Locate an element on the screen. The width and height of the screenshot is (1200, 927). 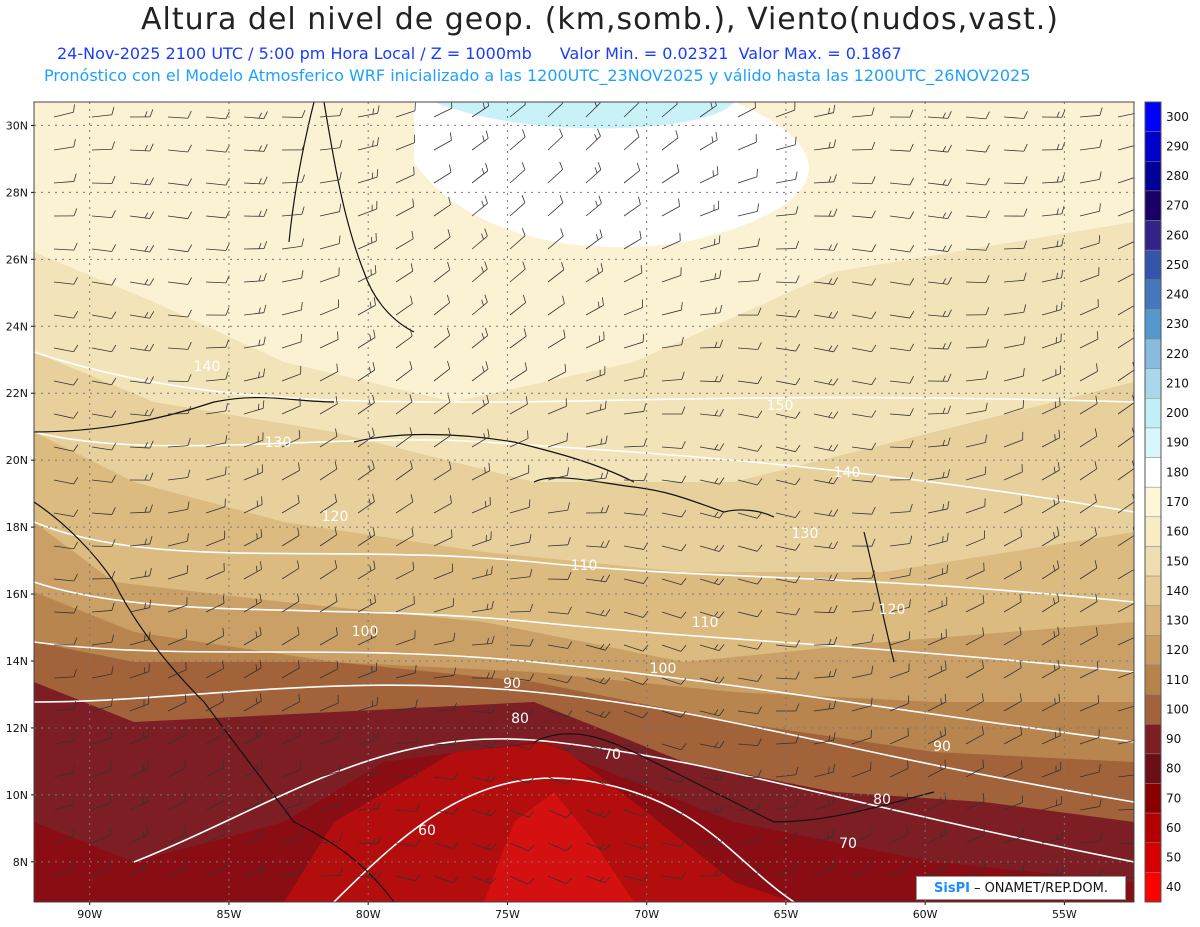
colorbar-label: 290 is located at coordinates (1177, 146).